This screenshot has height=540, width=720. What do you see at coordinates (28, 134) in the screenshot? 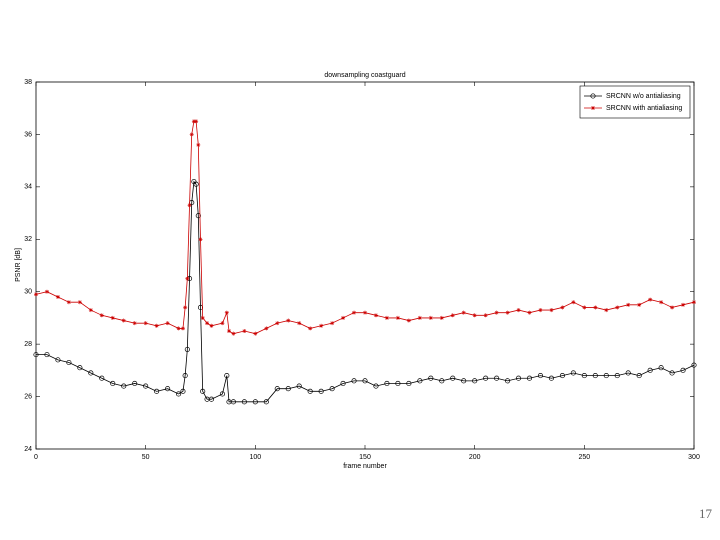
I see `y-tick-label: 36` at bounding box center [28, 134].